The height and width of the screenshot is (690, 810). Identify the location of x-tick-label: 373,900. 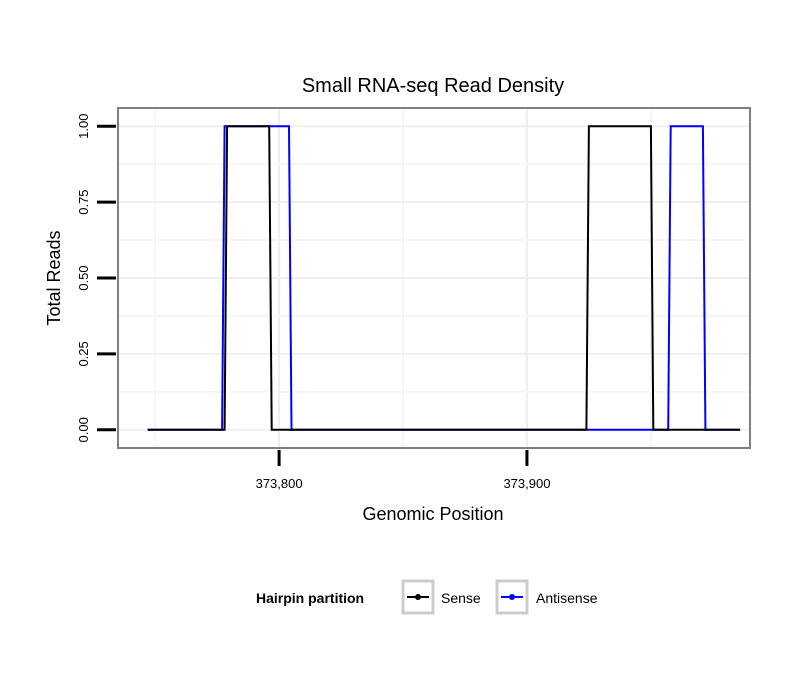
(526, 483).